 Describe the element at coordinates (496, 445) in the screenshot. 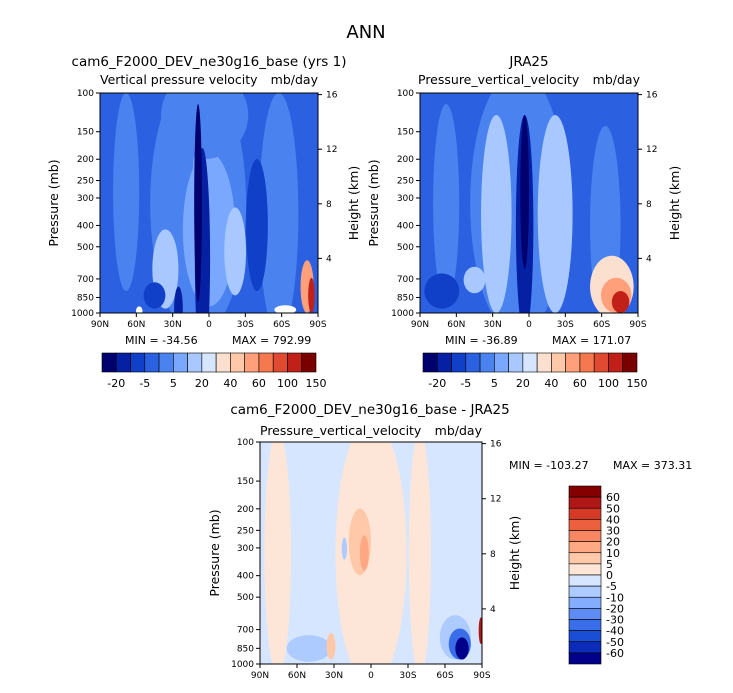

I see `y-right-tick-label: 16` at that location.